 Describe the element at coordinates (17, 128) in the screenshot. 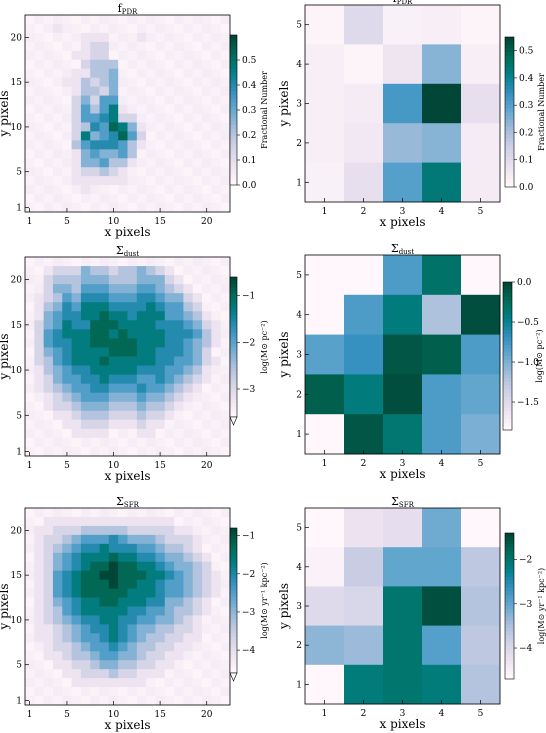

I see `y-tick-label: 10` at that location.